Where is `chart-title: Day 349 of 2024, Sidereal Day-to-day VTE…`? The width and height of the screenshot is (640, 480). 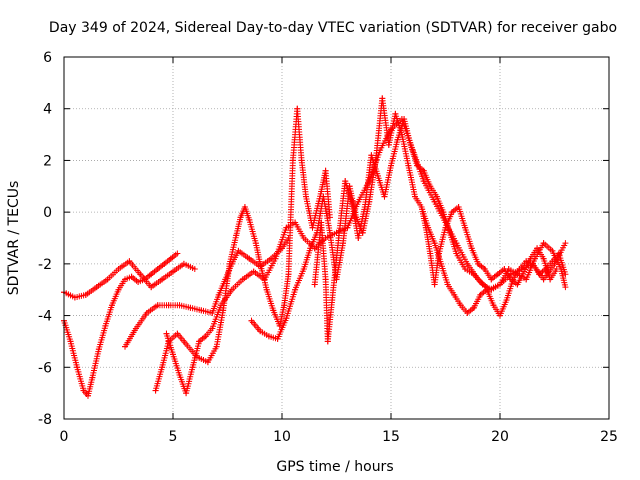
chart-title: Day 349 of 2024, Sidereal Day-to-day VTE… is located at coordinates (333, 28).